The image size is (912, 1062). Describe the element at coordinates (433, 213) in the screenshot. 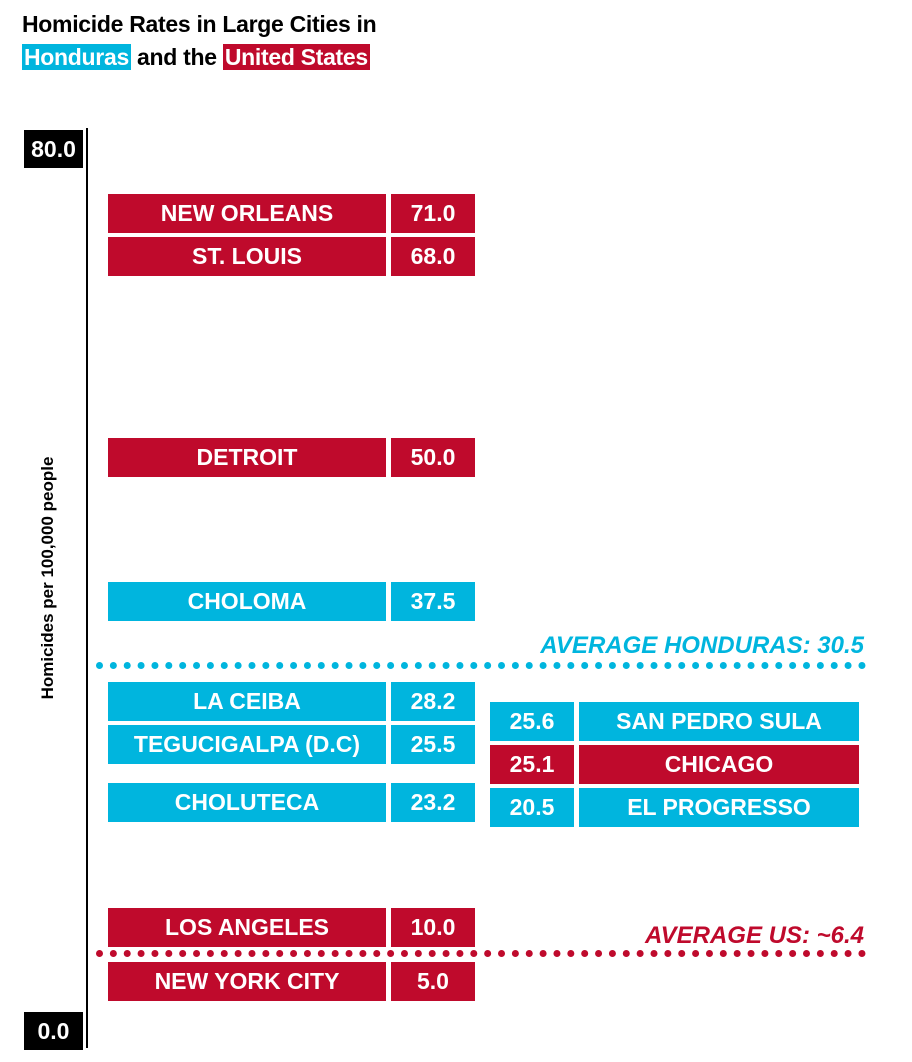

I see `rate-label-new-orleans: 71.0` at that location.